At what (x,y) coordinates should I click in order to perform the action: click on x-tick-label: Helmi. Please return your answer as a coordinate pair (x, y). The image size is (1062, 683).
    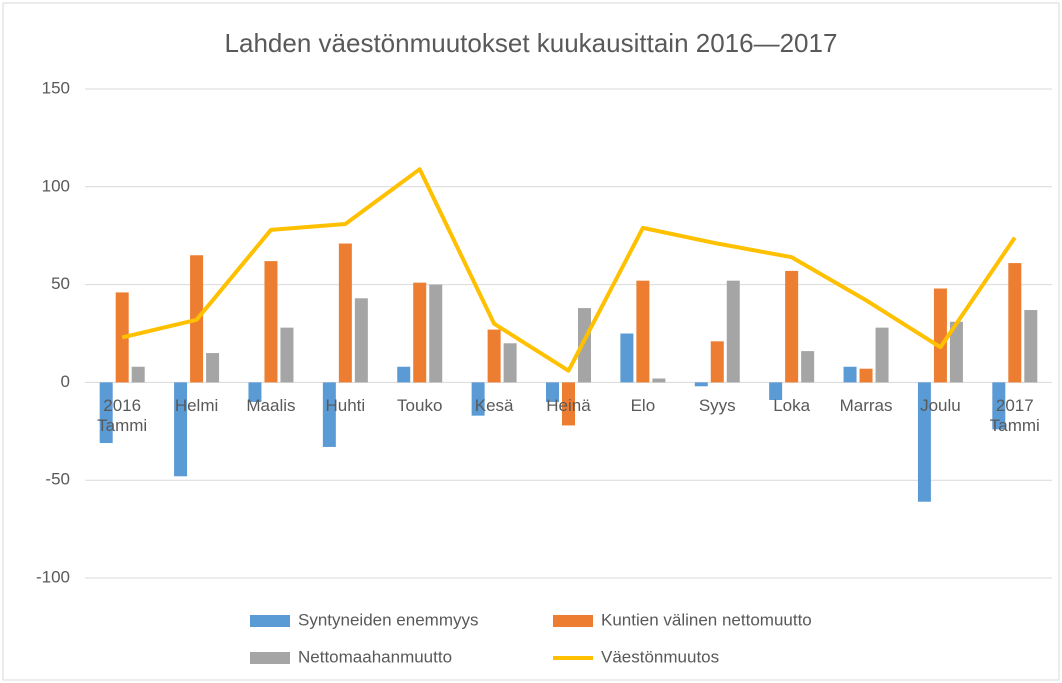
    Looking at the image, I should click on (196, 406).